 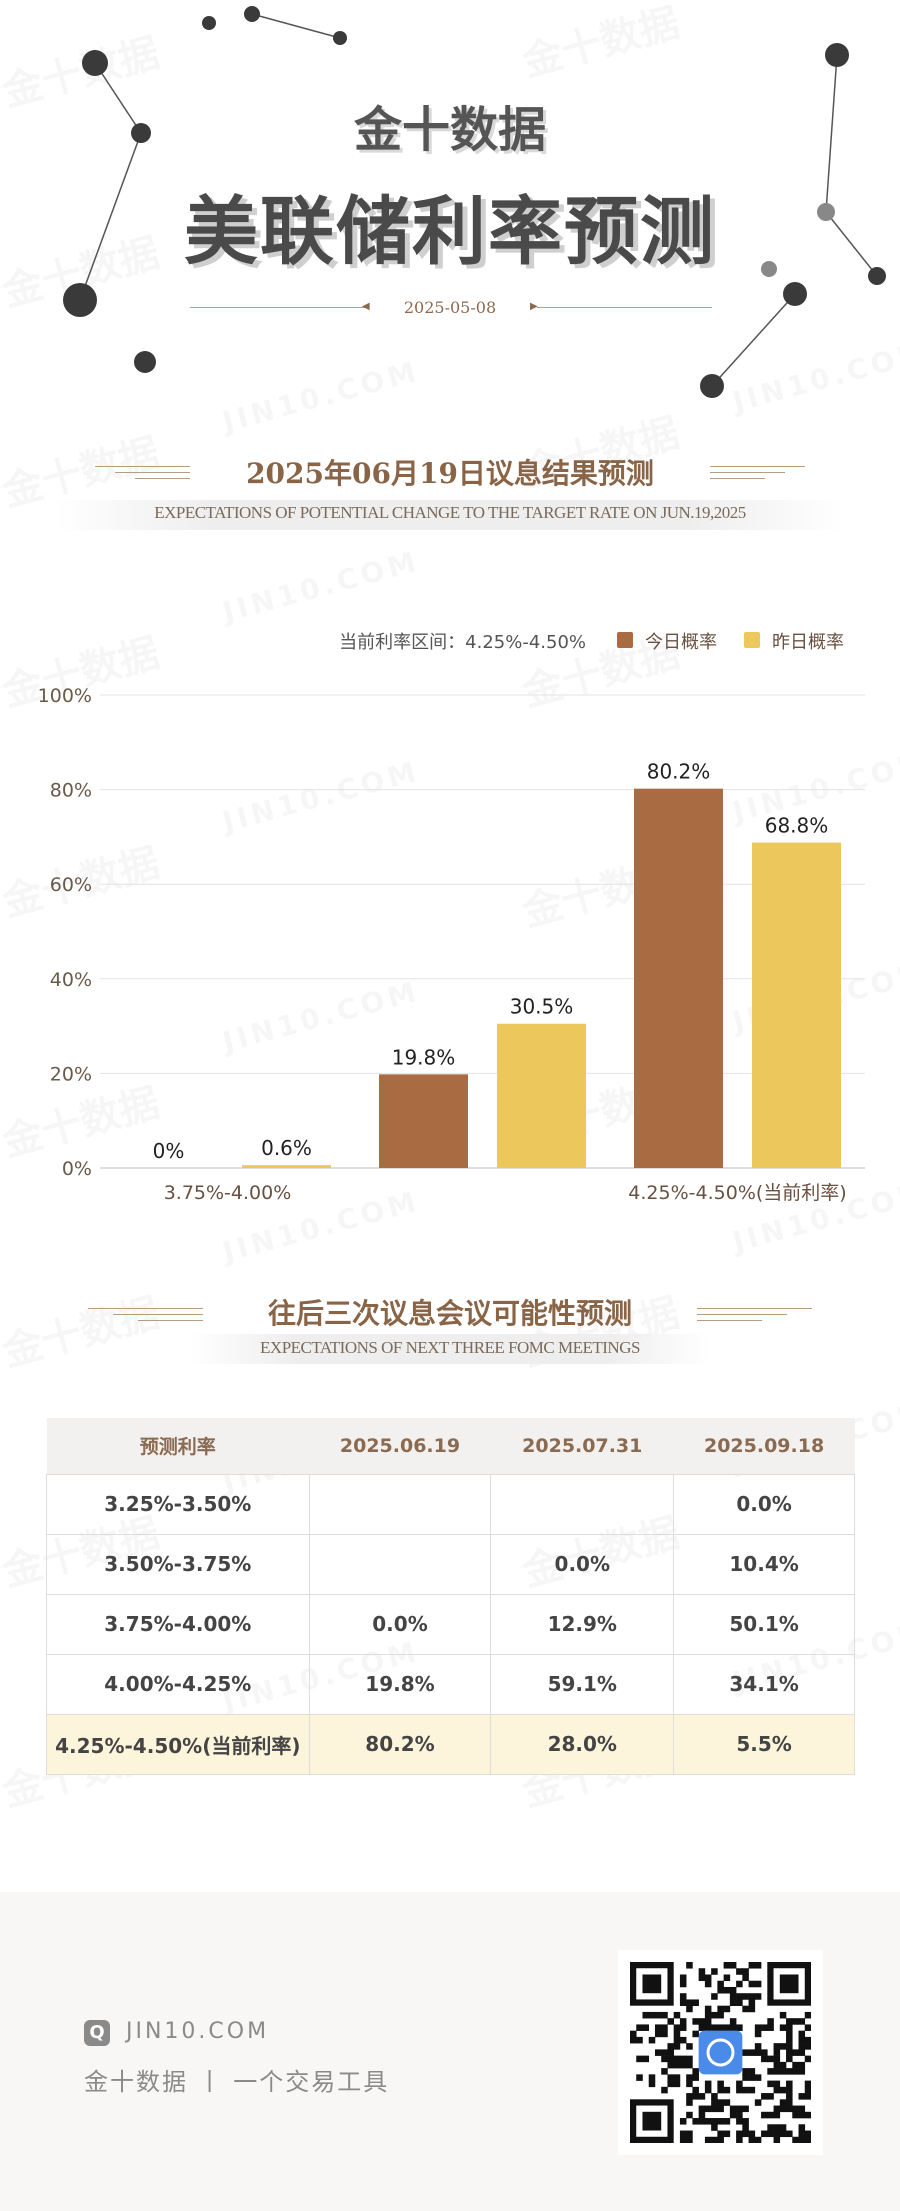 What do you see at coordinates (752, 640) in the screenshot?
I see `legend-swatch-yesterday` at bounding box center [752, 640].